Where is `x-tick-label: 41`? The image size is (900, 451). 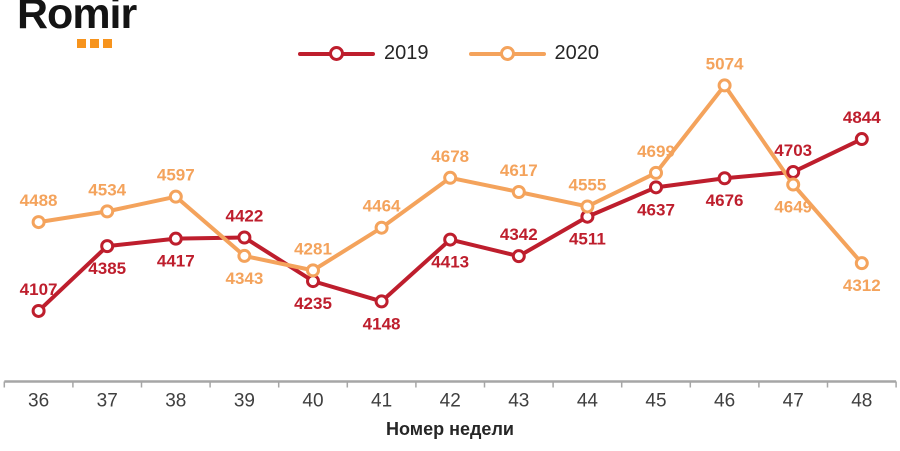
x-tick-label: 41 is located at coordinates (381, 401).